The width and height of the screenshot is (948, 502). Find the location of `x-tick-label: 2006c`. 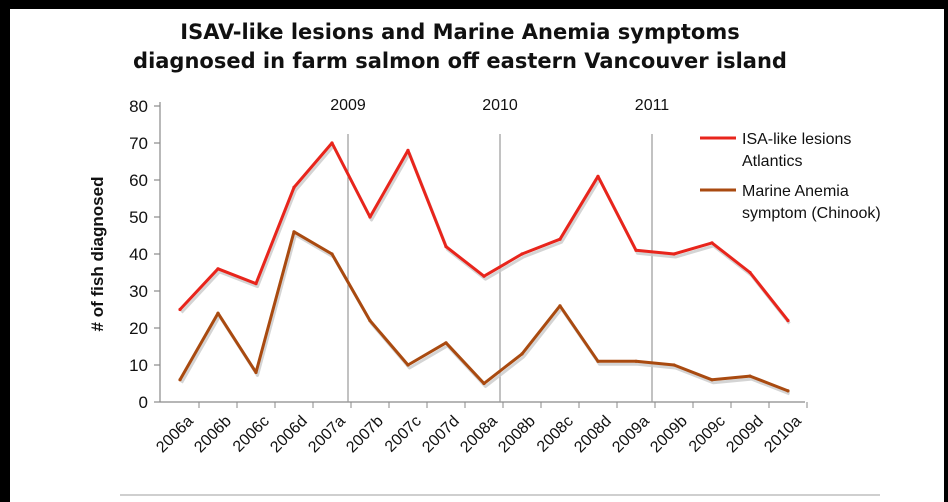

x-tick-label: 2006c is located at coordinates (251, 434).